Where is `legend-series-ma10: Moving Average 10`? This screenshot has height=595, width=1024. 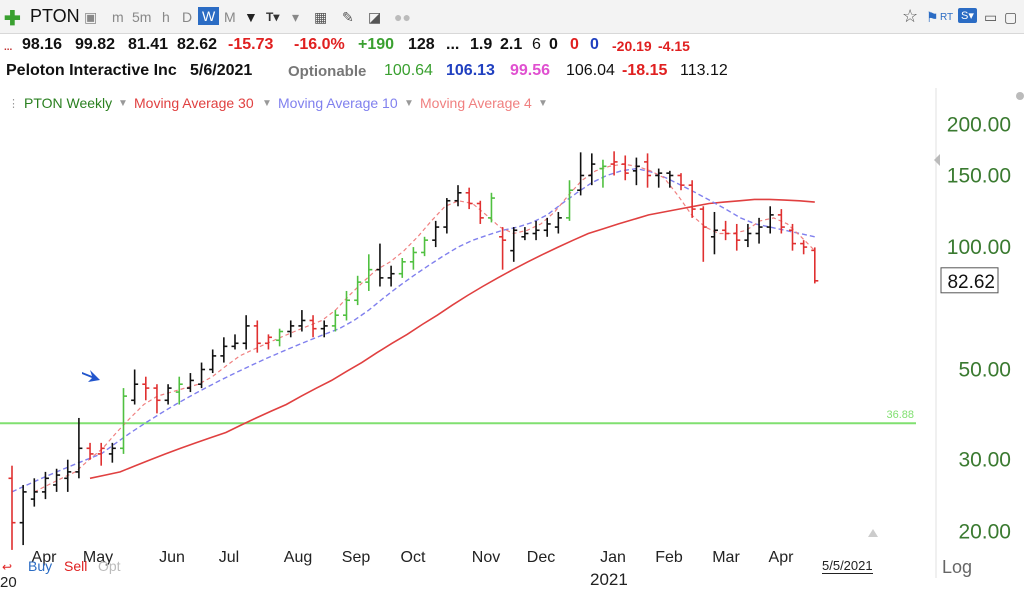 legend-series-ma10: Moving Average 10 is located at coordinates (338, 103).